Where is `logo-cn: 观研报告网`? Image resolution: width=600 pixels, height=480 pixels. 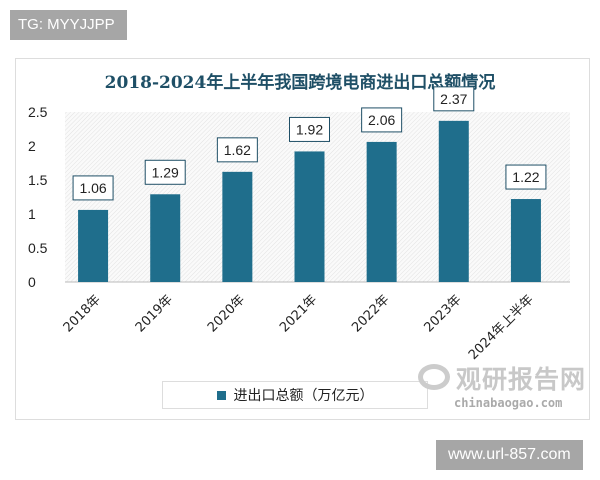
logo-cn: 观研报告网 is located at coordinates (521, 379).